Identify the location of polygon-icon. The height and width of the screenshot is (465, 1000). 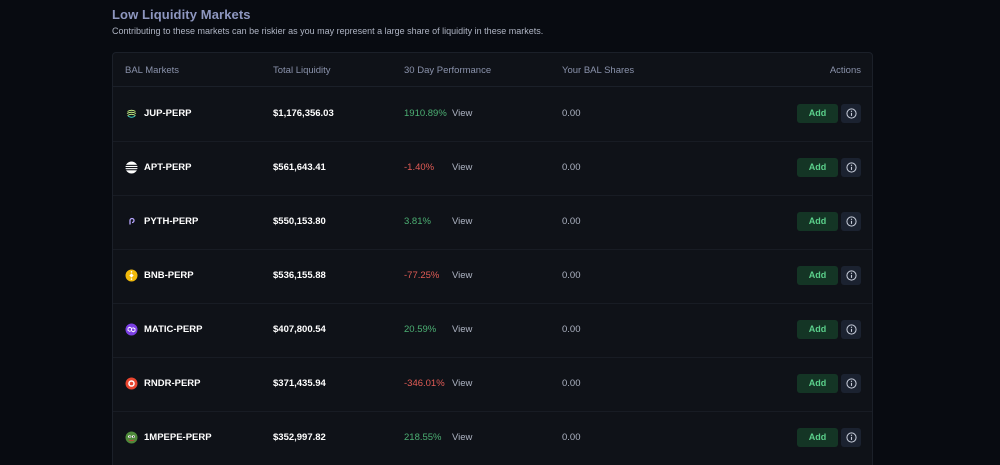
(131, 329).